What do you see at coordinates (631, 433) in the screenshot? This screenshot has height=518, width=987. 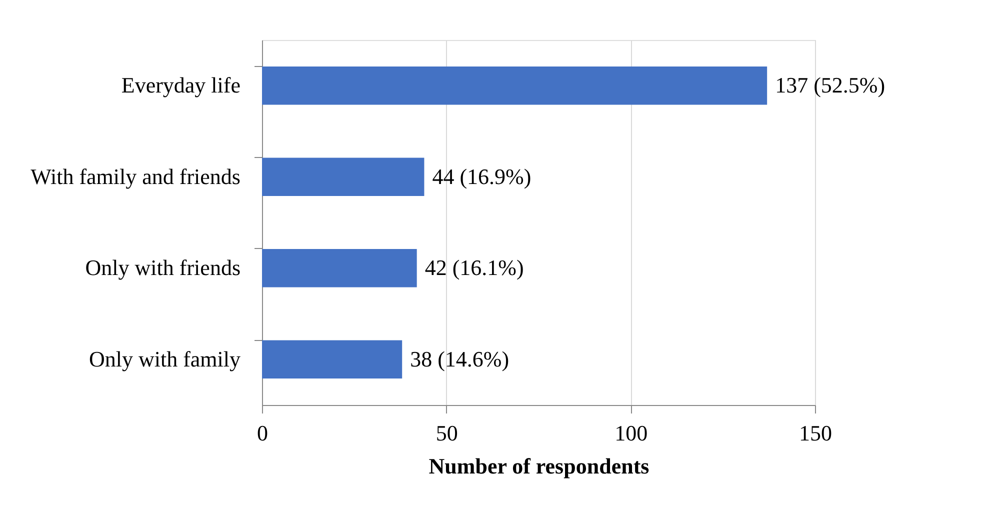 I see `x-tick-label: 100` at bounding box center [631, 433].